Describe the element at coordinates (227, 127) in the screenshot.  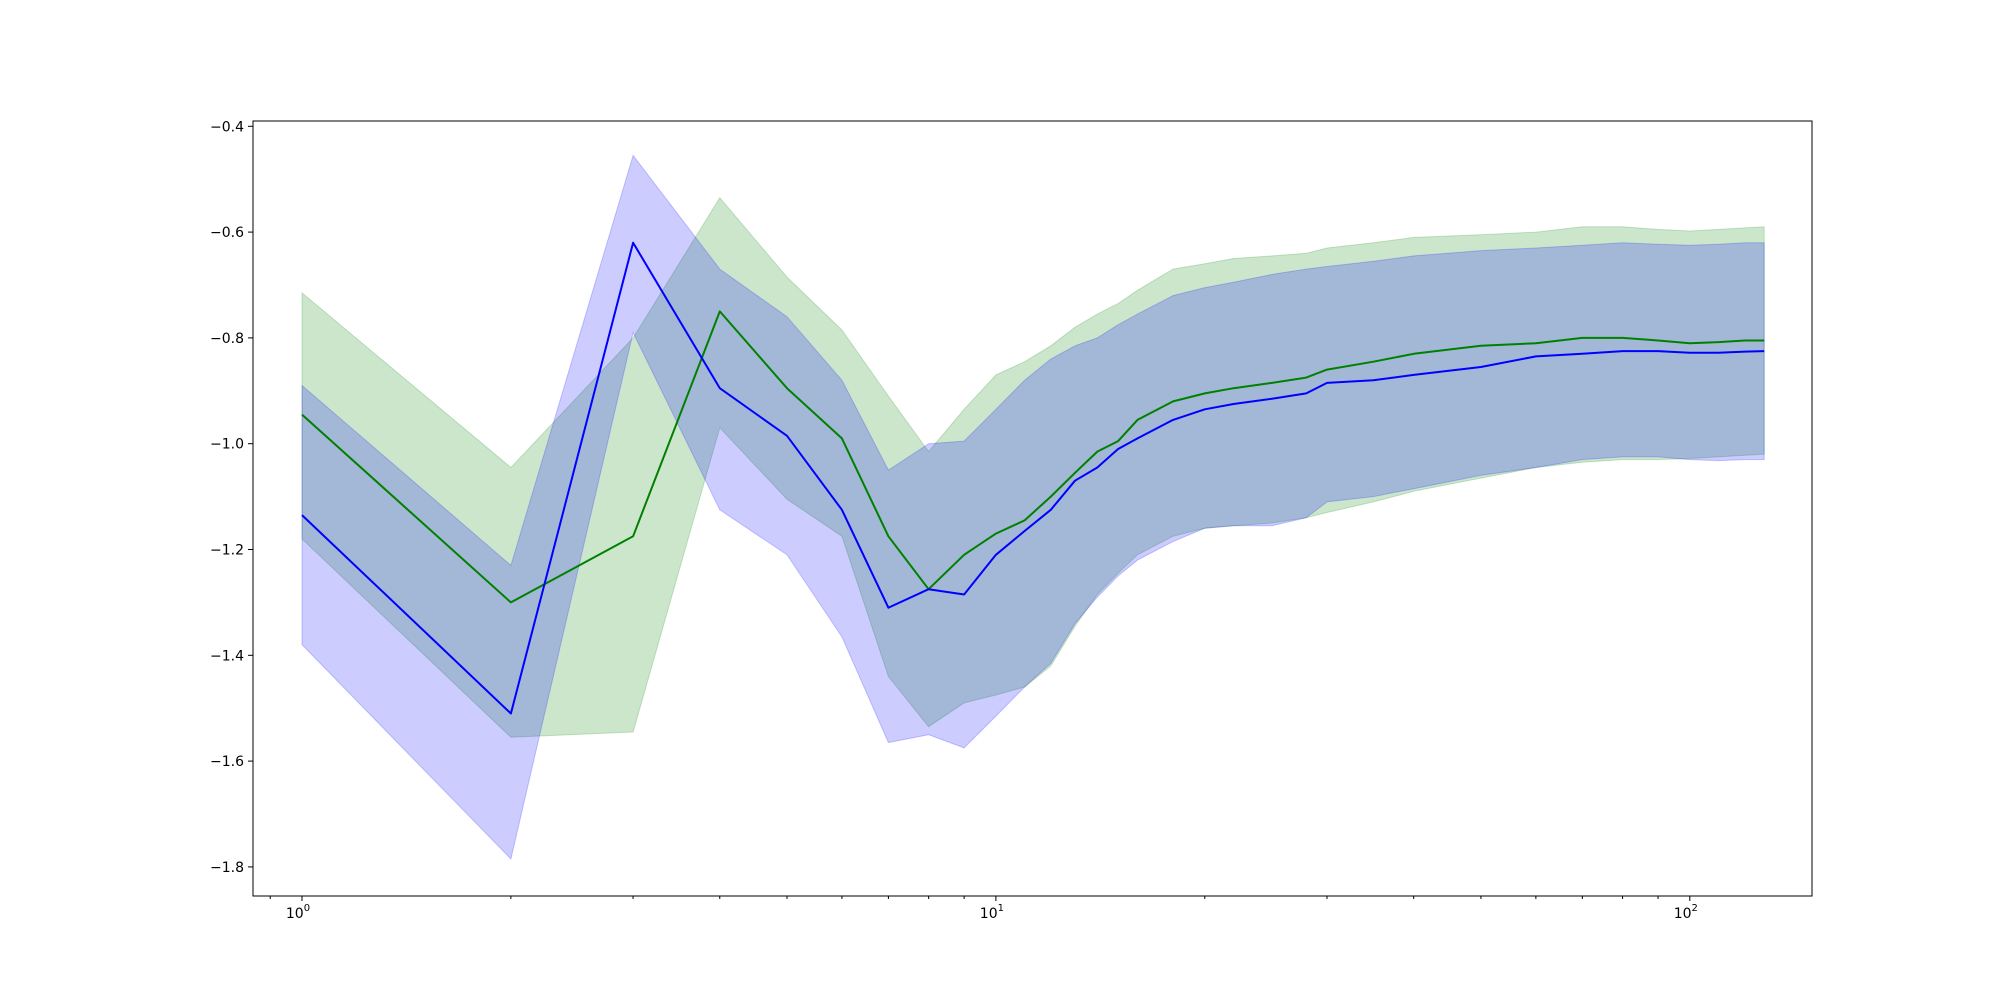
I see `y-tick-label: −0.4` at that location.